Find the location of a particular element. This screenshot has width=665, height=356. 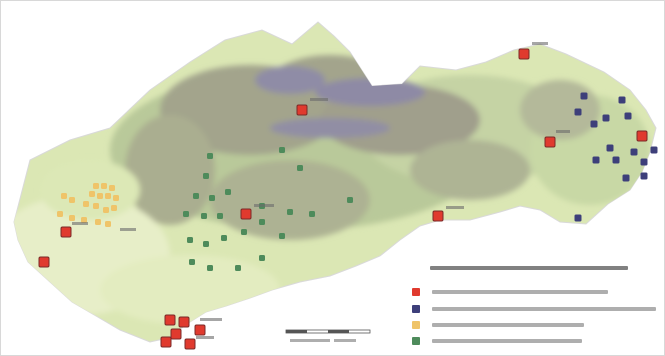

green-square-icon is located at coordinates (416, 341).